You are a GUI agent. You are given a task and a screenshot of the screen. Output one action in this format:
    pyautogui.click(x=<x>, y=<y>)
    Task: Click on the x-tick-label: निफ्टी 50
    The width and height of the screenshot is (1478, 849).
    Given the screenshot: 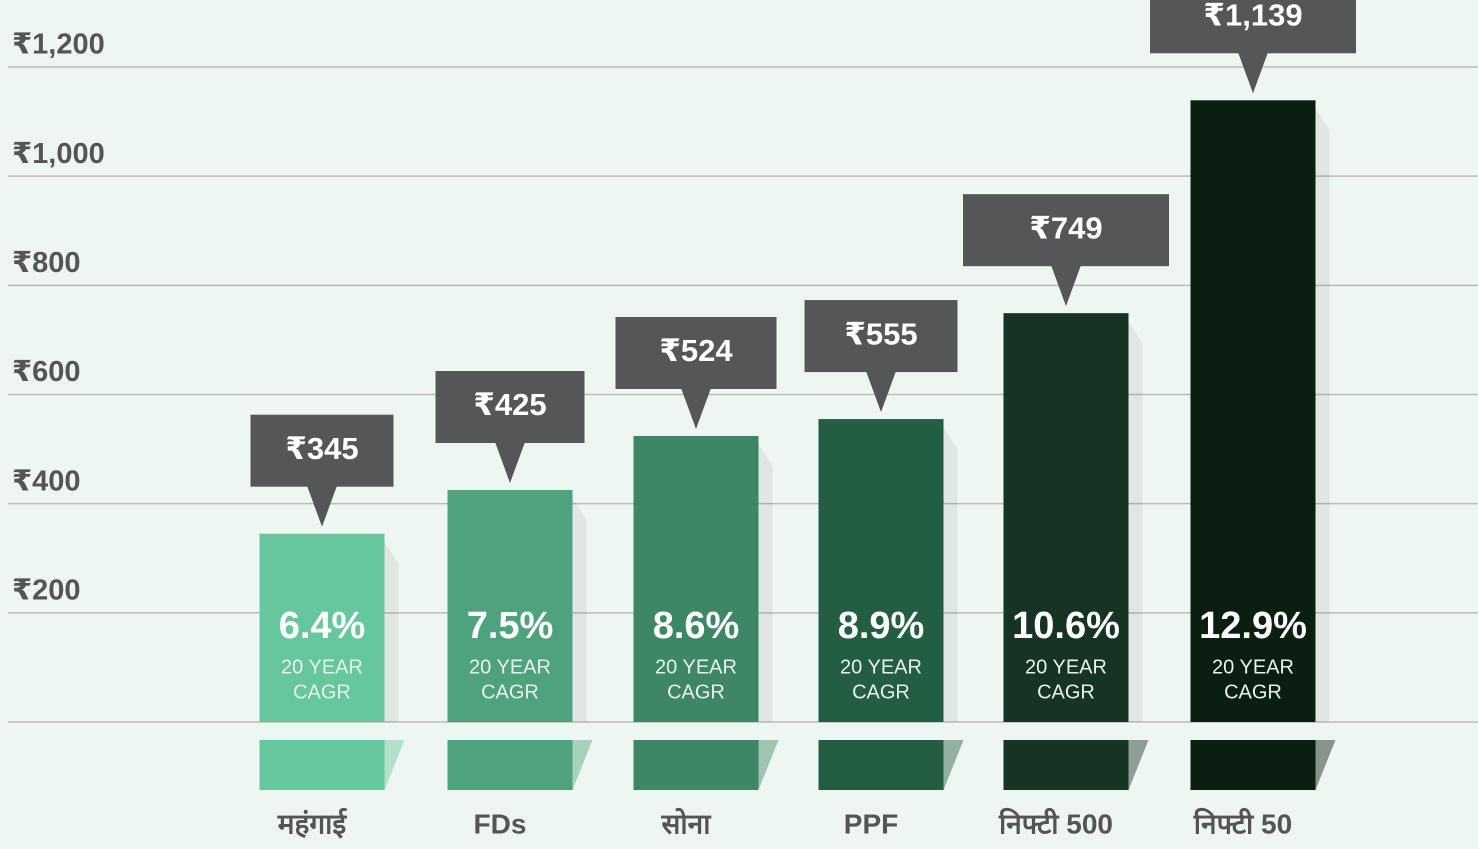 What is the action you would take?
    pyautogui.click(x=1242, y=823)
    